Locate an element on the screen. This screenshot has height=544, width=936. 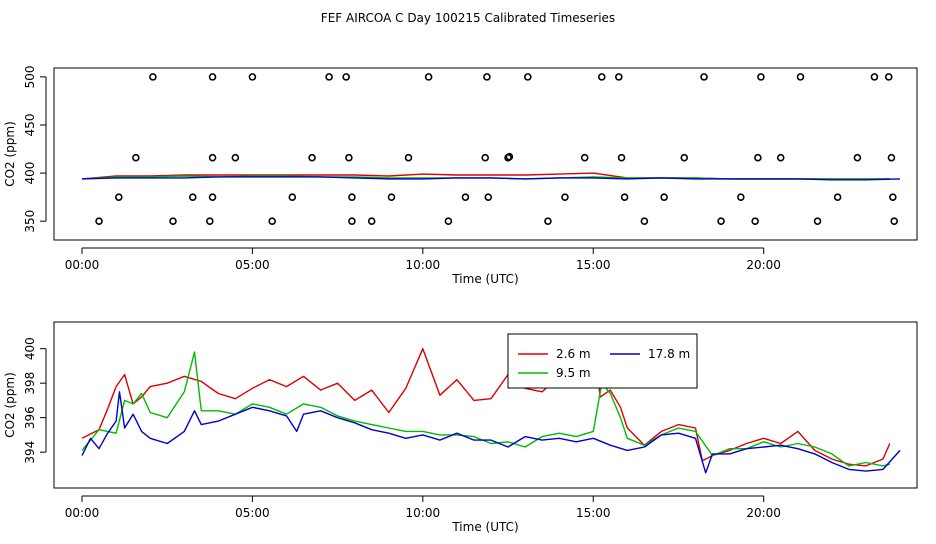
y-tick-label: 450 is located at coordinates (30, 125).